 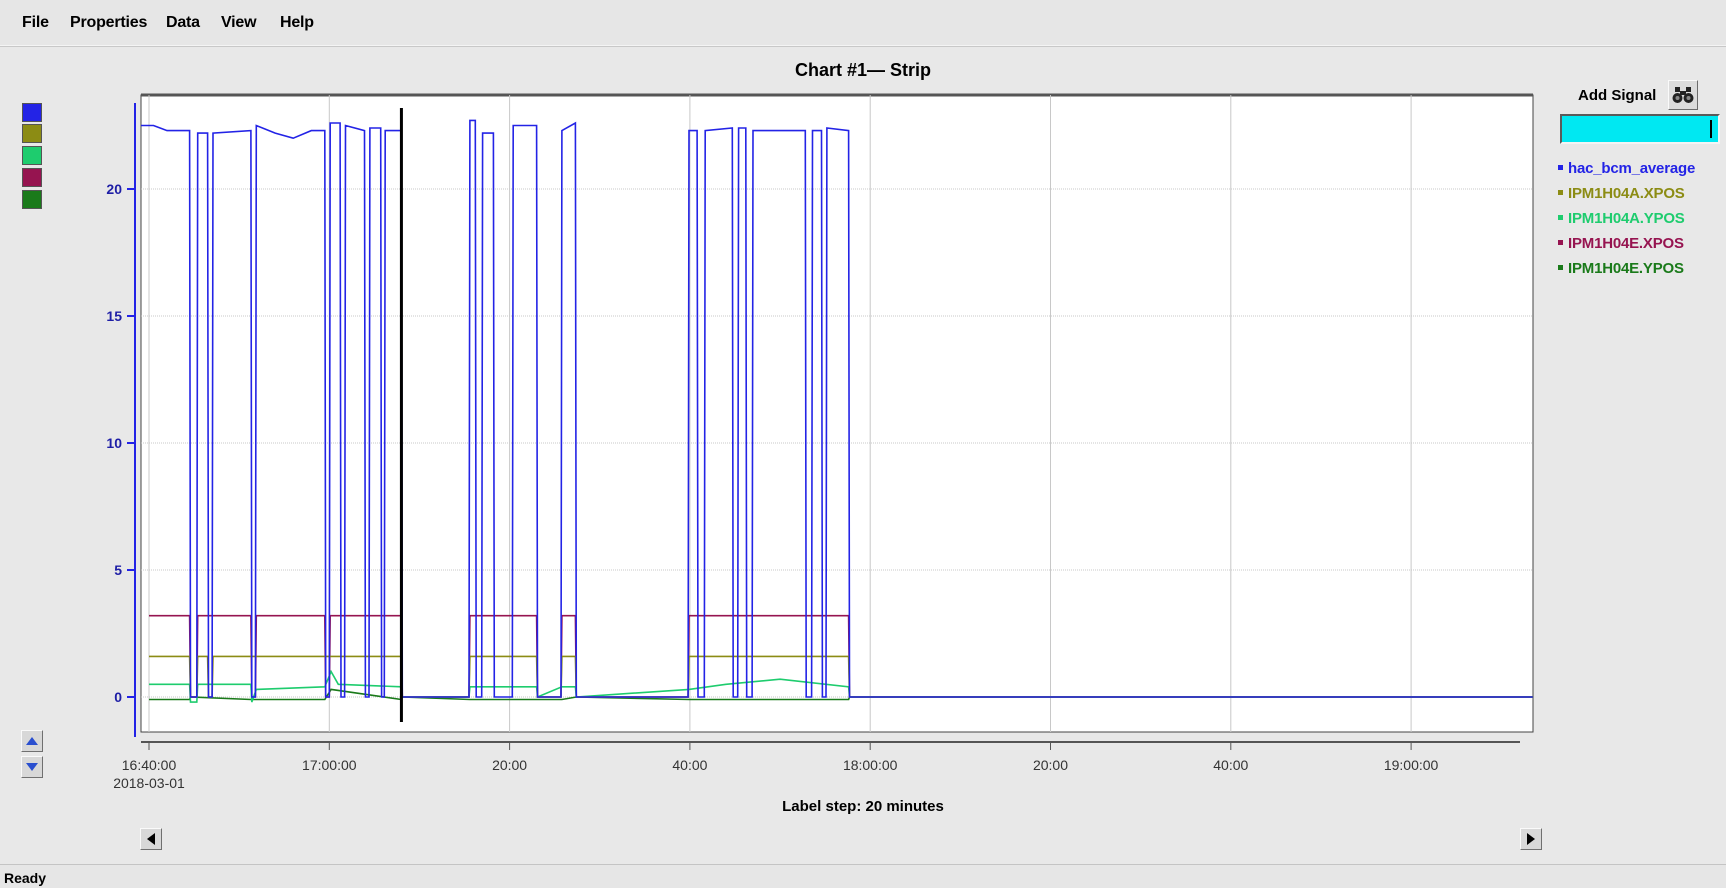 I want to click on legend-item-ipm1h04e-xpos: IPM1H04E.XPOS, so click(x=1621, y=243).